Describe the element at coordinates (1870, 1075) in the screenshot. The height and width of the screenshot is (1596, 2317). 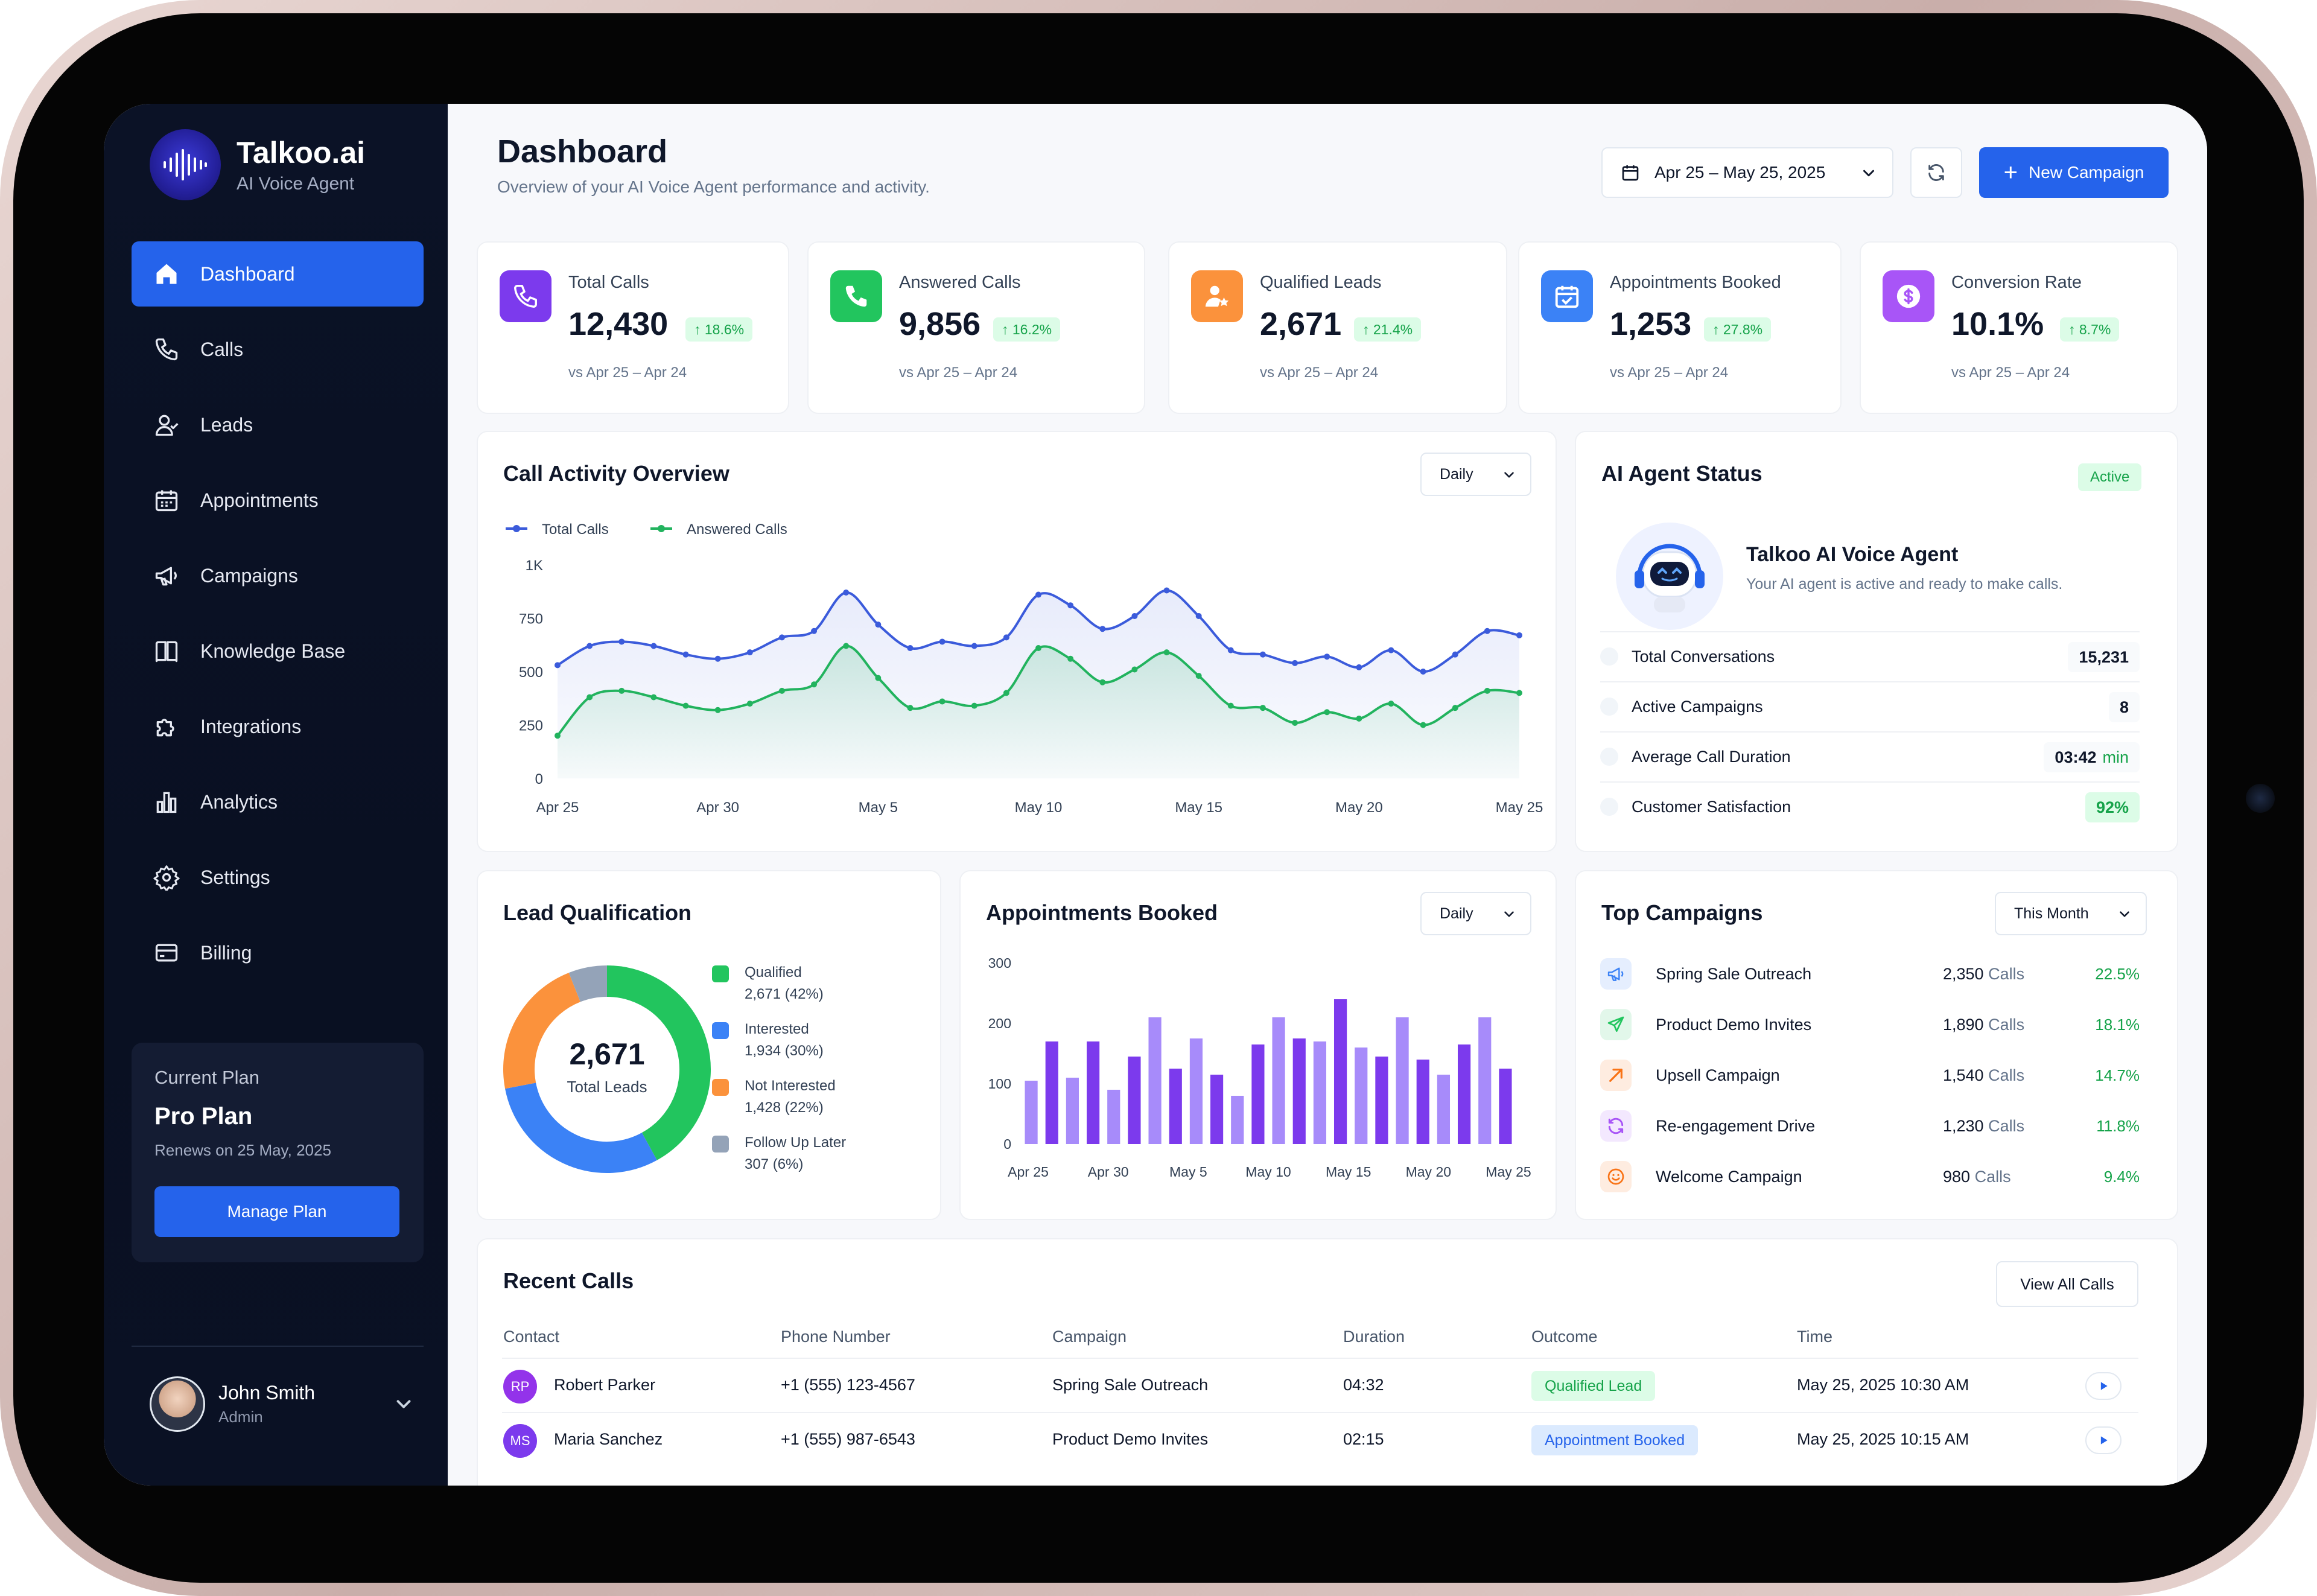
I see `campaign-row: Upsell Campaign 1,540 Calls 14.7%` at that location.